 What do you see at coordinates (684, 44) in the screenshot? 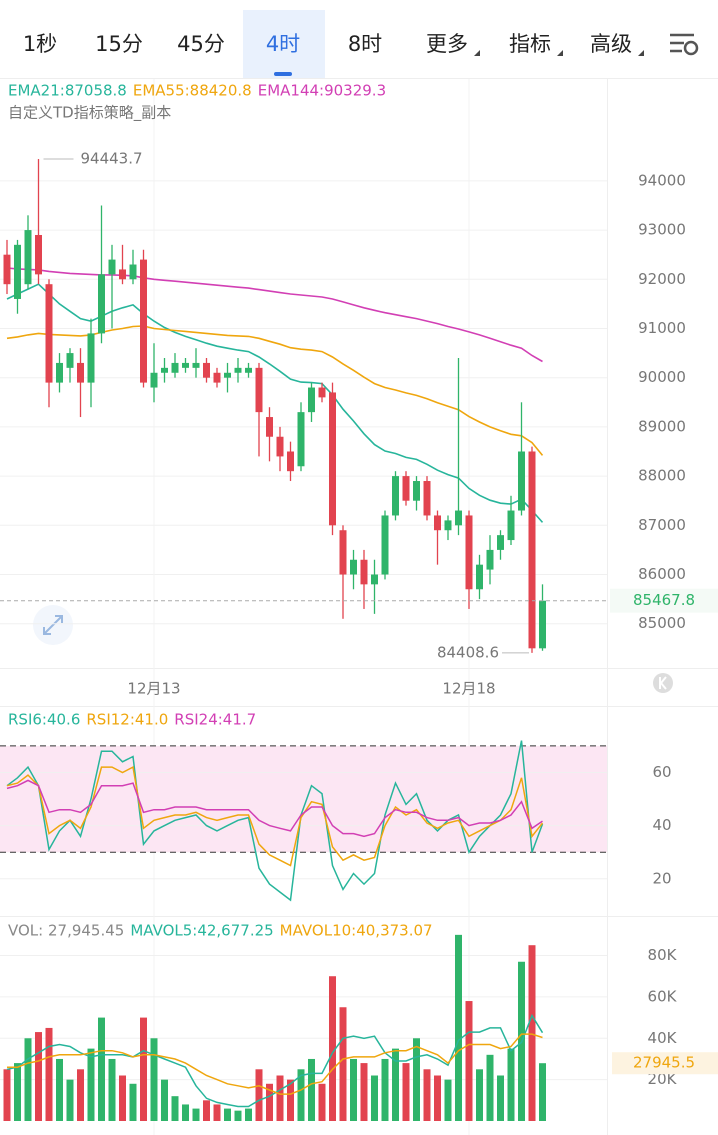
I see `settings-icon` at bounding box center [684, 44].